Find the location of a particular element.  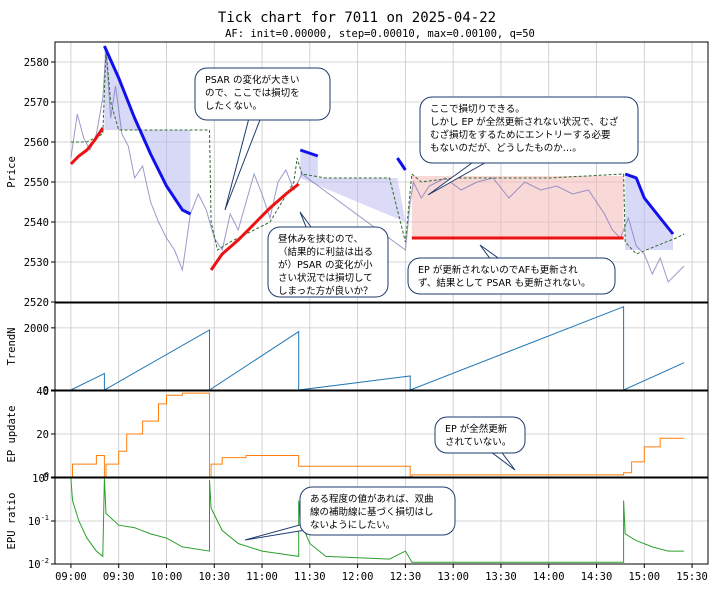

annotation-line: ある程度の値があれば、双曲 is located at coordinates (372, 499).